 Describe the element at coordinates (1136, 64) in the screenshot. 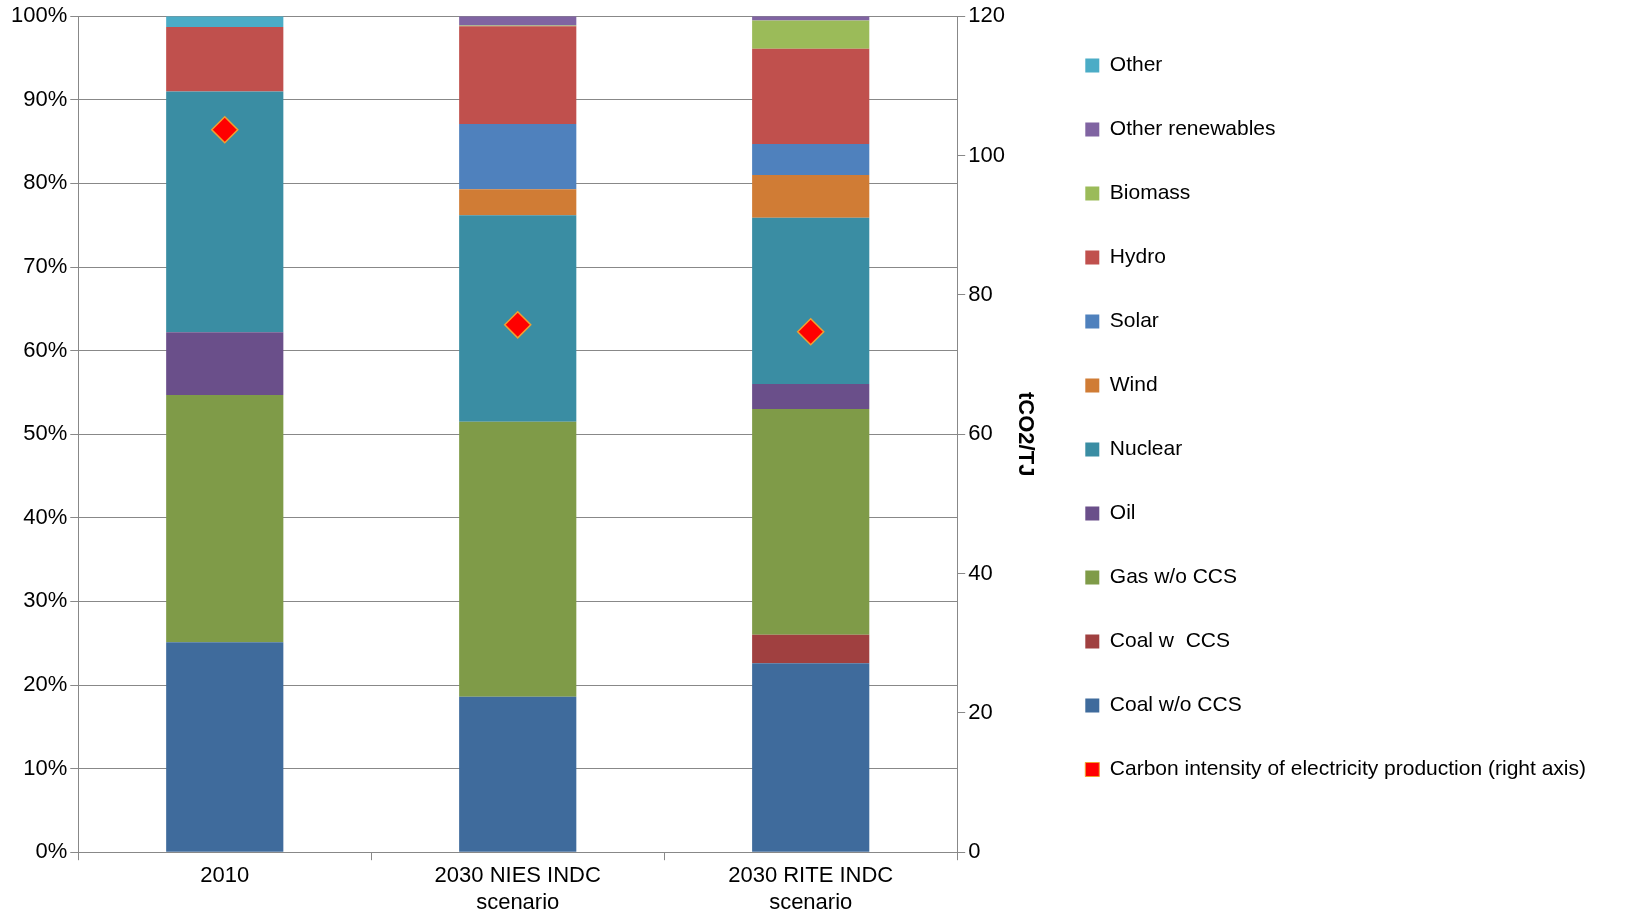

I see `legend-label: Other` at that location.